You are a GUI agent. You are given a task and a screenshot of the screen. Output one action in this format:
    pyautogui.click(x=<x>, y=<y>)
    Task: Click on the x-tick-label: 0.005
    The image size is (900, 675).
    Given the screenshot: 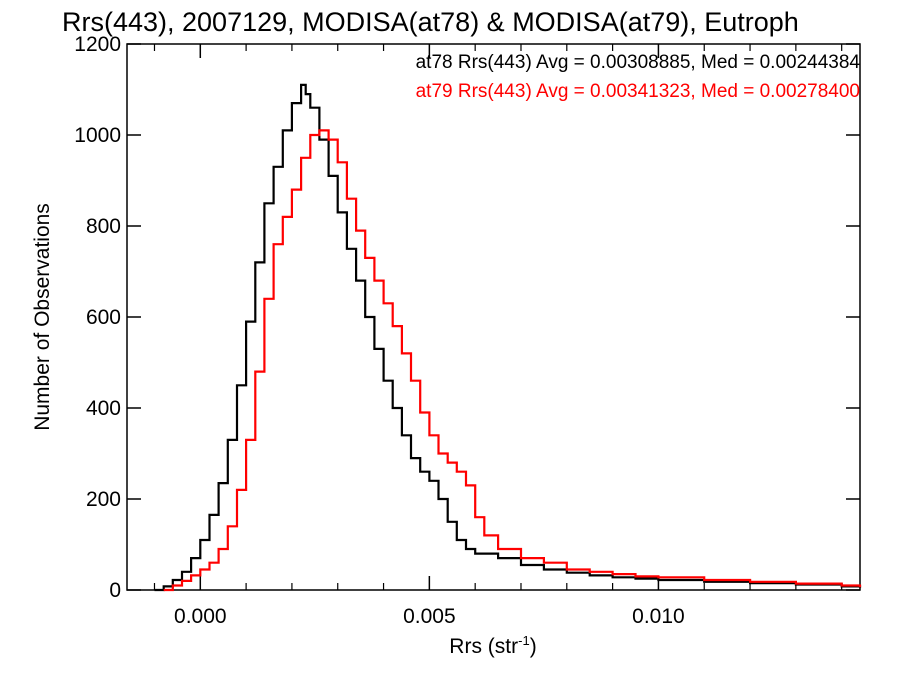 What is the action you would take?
    pyautogui.click(x=429, y=616)
    